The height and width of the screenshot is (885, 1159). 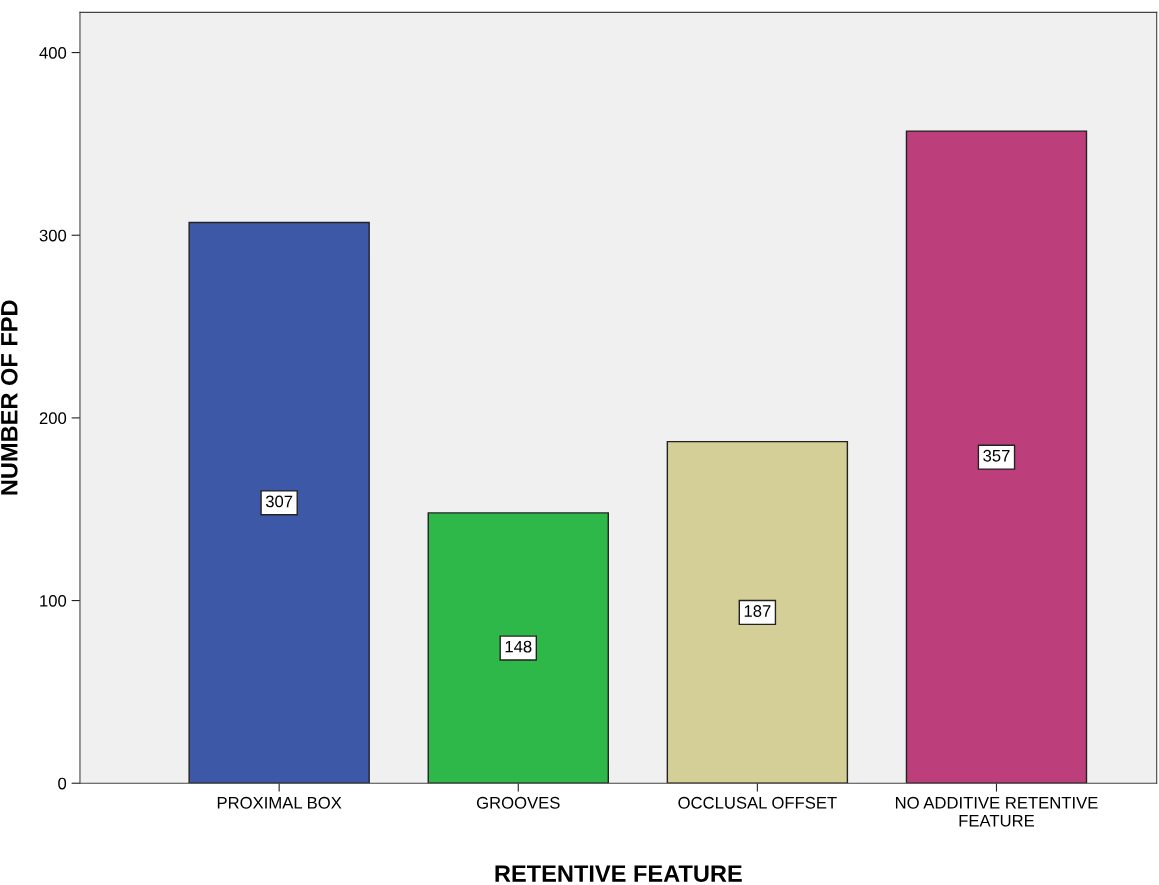 I want to click on y-tick-label: 200, so click(x=53, y=418).